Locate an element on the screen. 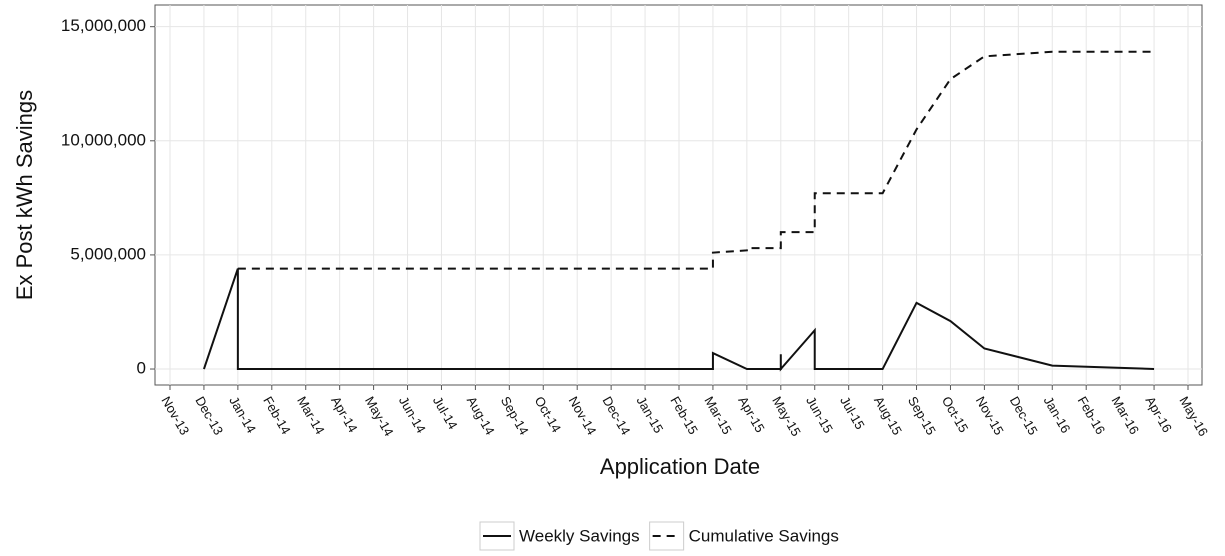 The image size is (1225, 556). x-tick-label: Feb-16 is located at coordinates (1092, 415).